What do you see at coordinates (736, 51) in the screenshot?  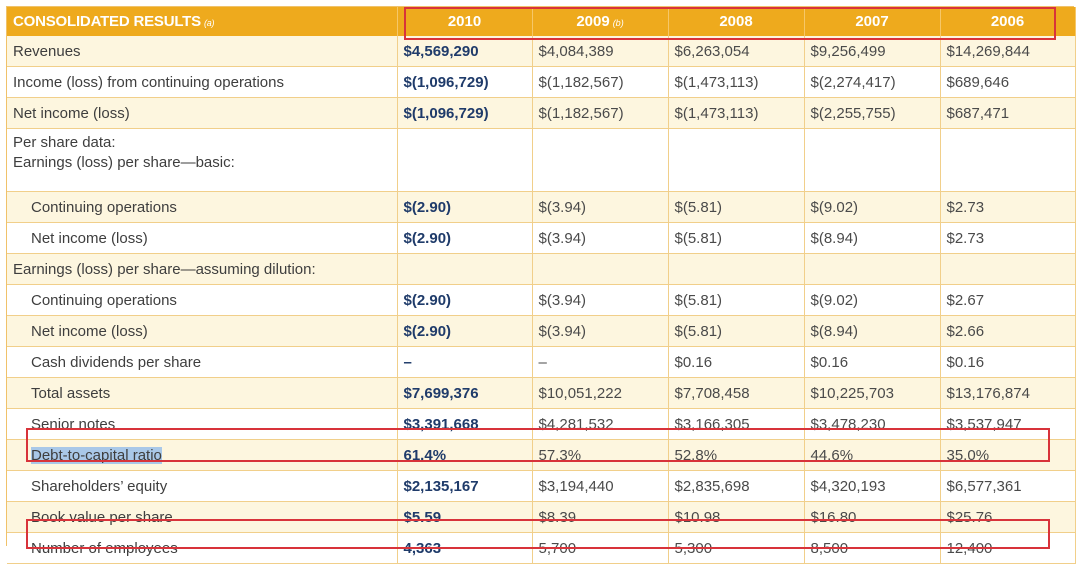 I see `cell-value: $6,263,054` at bounding box center [736, 51].